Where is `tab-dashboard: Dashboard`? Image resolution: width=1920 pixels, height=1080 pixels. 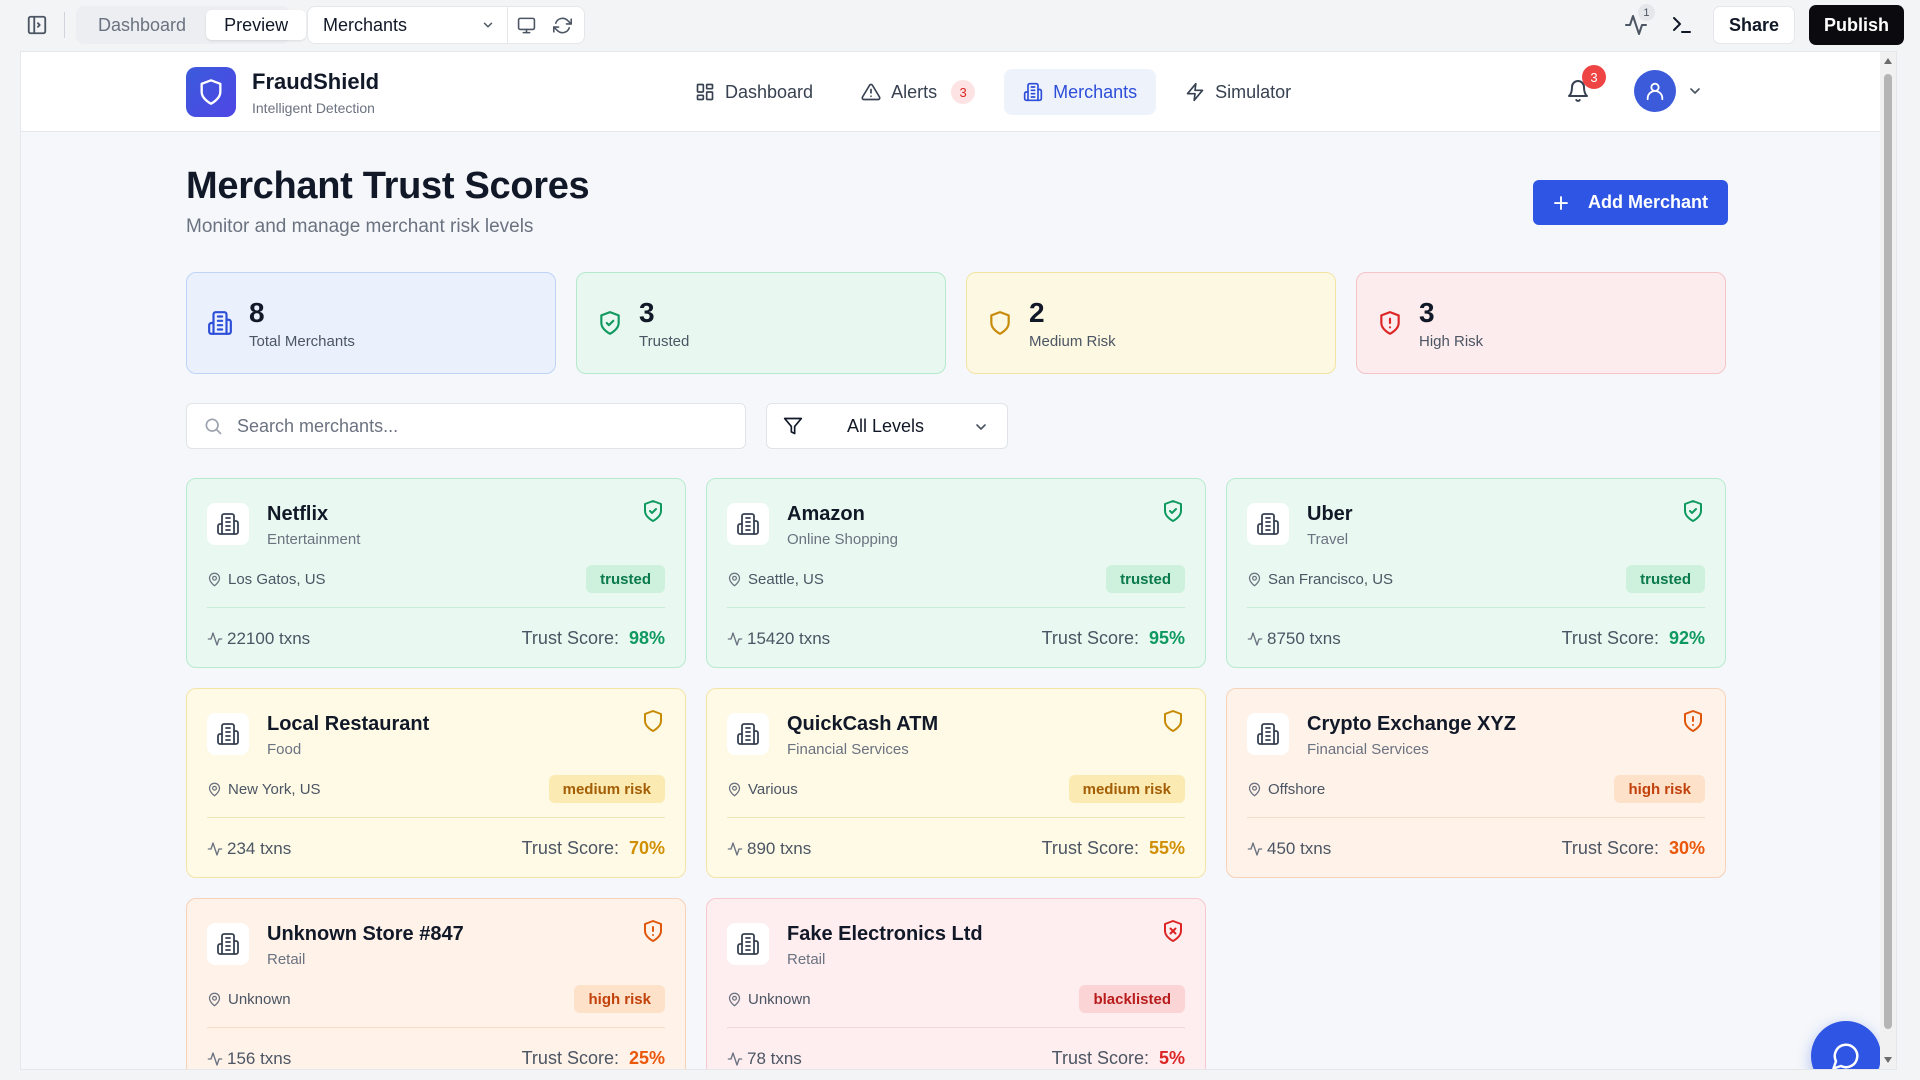 tab-dashboard: Dashboard is located at coordinates (142, 24).